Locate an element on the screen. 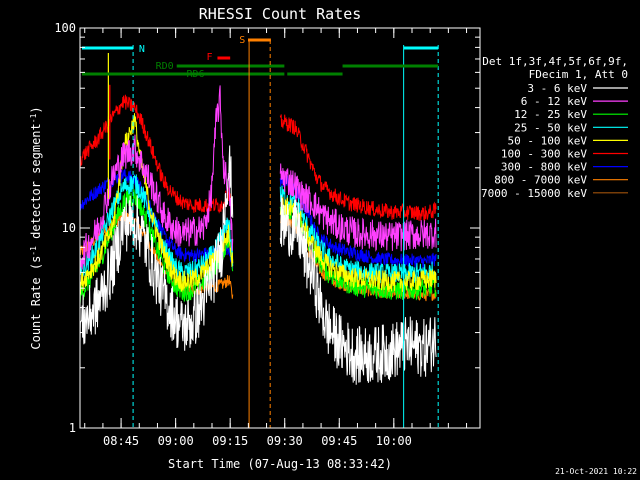 The height and width of the screenshot is (480, 640). legend-label-1: 6 - 12 keV is located at coordinates (554, 101).